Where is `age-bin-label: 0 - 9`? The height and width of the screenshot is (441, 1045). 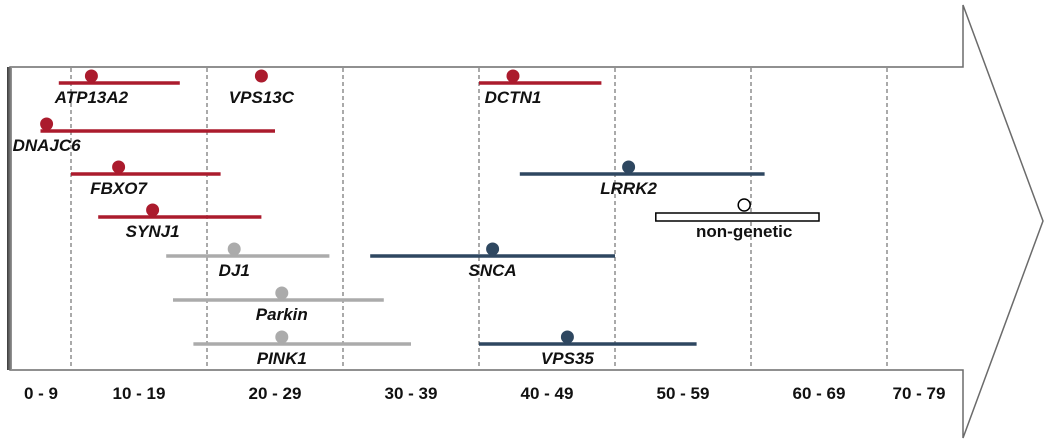
age-bin-label: 0 - 9 is located at coordinates (41, 393).